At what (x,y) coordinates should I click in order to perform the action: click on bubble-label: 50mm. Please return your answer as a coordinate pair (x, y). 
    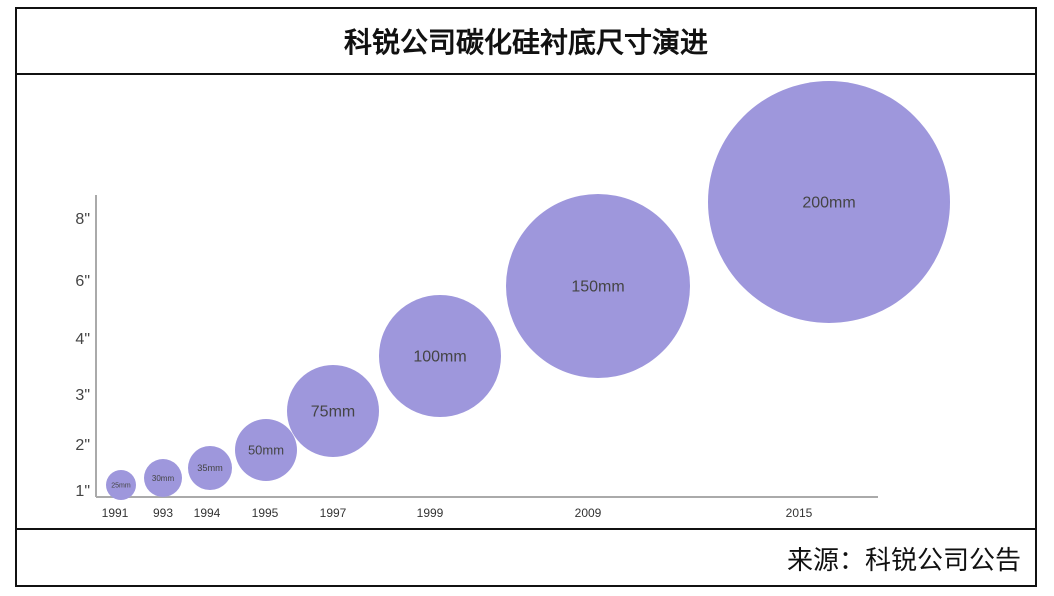
    Looking at the image, I should click on (266, 450).